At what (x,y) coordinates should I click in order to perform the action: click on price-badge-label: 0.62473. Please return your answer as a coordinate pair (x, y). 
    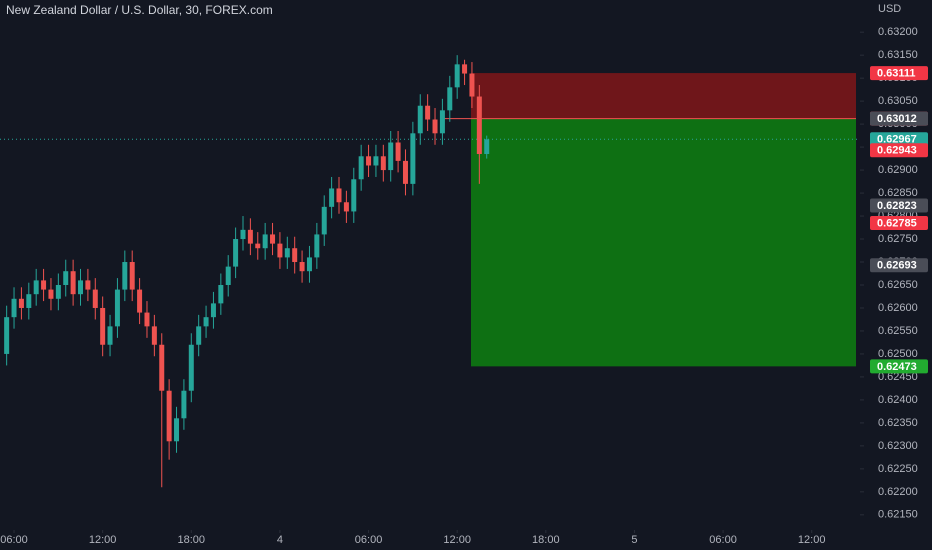
    Looking at the image, I should click on (897, 367).